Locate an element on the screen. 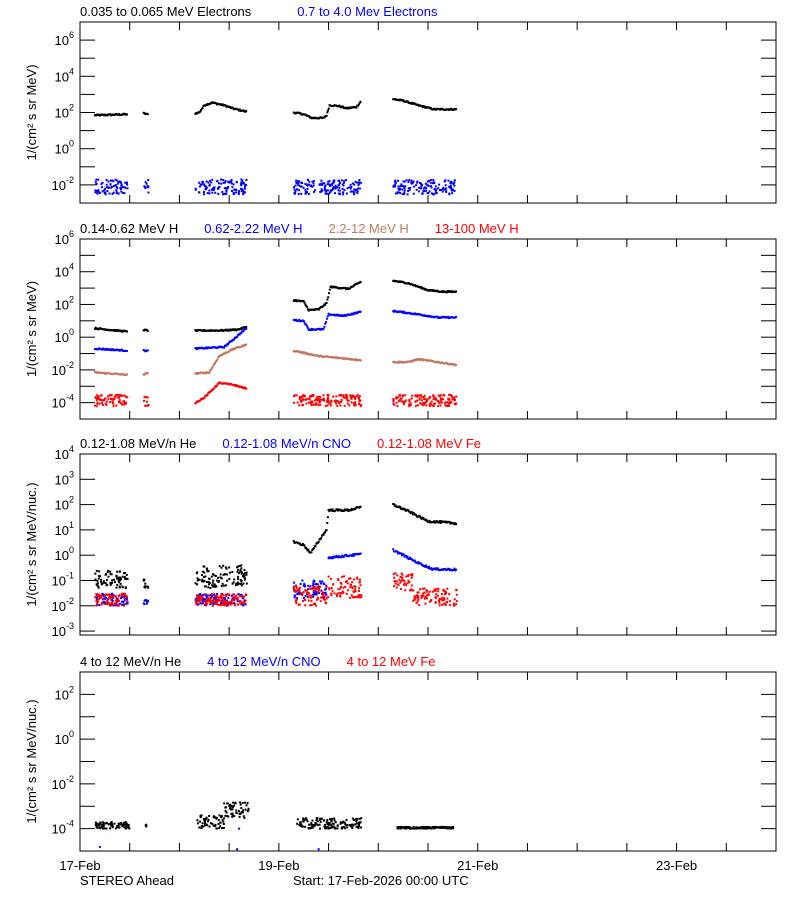  y-tick-label: 10⁻¹ is located at coordinates (63, 579).